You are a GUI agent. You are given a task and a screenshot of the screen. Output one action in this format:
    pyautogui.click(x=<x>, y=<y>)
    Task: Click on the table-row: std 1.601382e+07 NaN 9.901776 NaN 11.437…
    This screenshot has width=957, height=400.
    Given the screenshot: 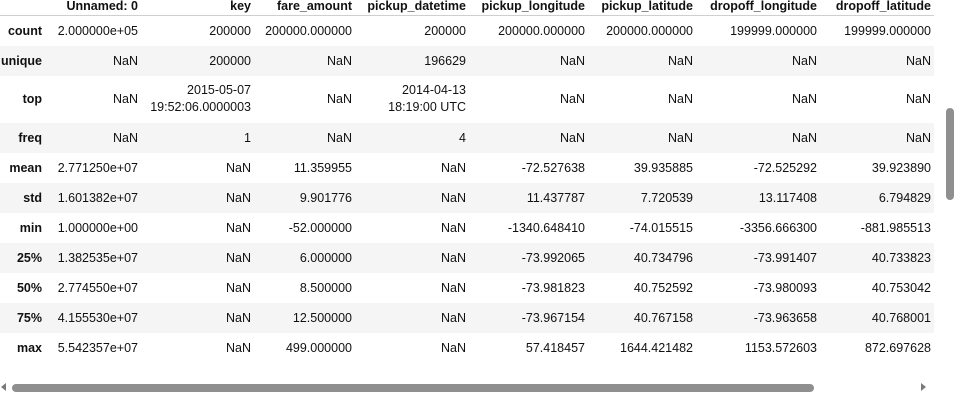 What is the action you would take?
    pyautogui.click(x=467, y=197)
    